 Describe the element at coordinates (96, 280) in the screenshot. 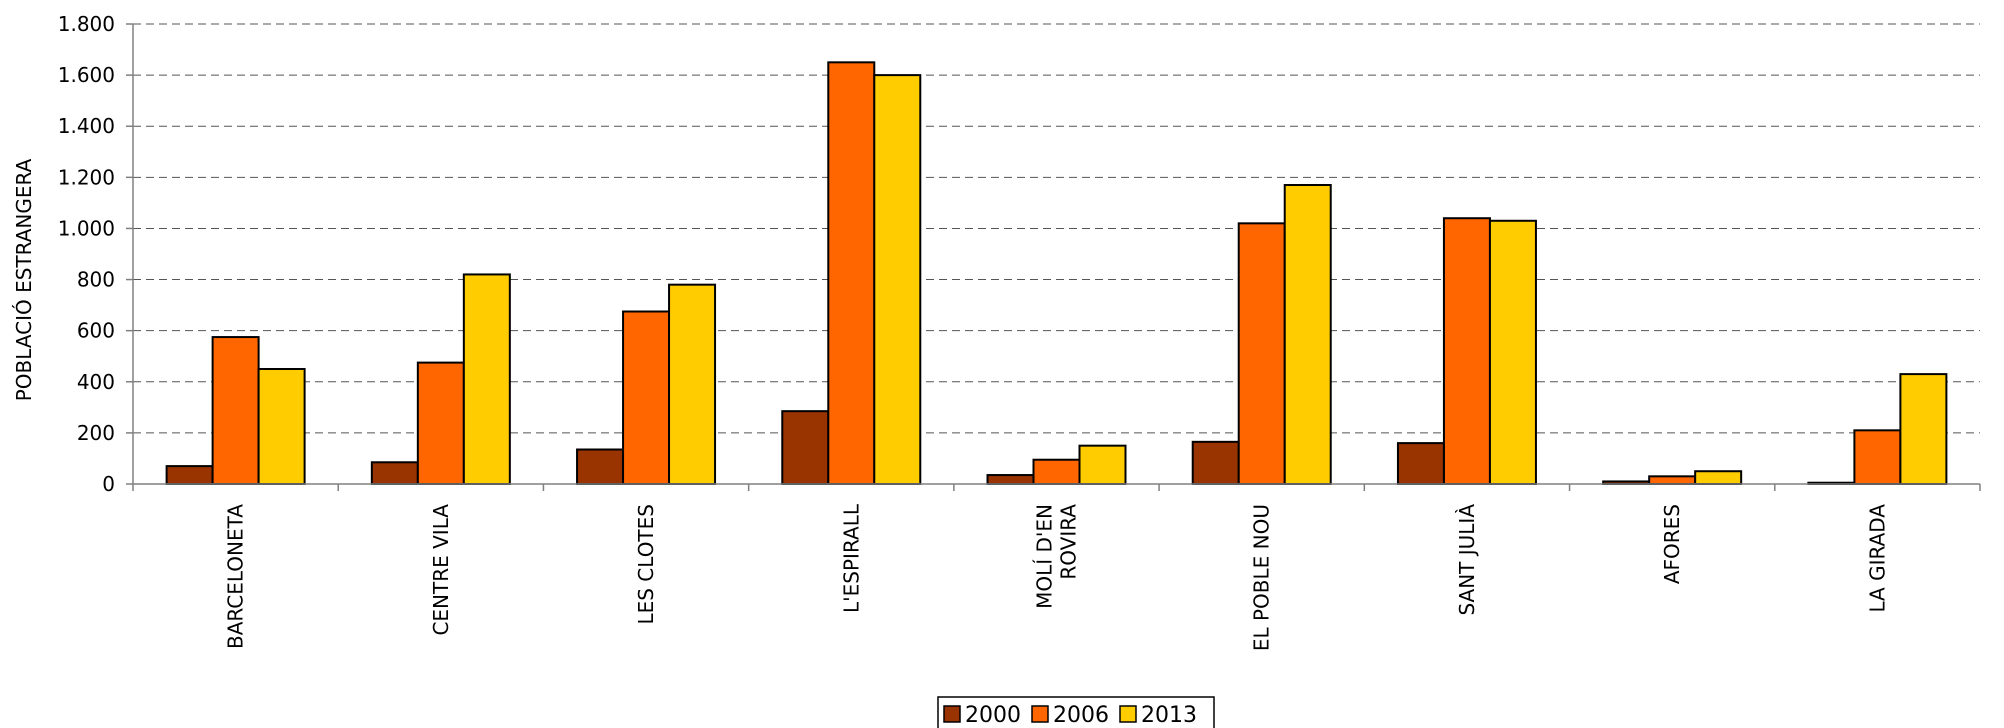

I see `y-tick-label: 800` at that location.